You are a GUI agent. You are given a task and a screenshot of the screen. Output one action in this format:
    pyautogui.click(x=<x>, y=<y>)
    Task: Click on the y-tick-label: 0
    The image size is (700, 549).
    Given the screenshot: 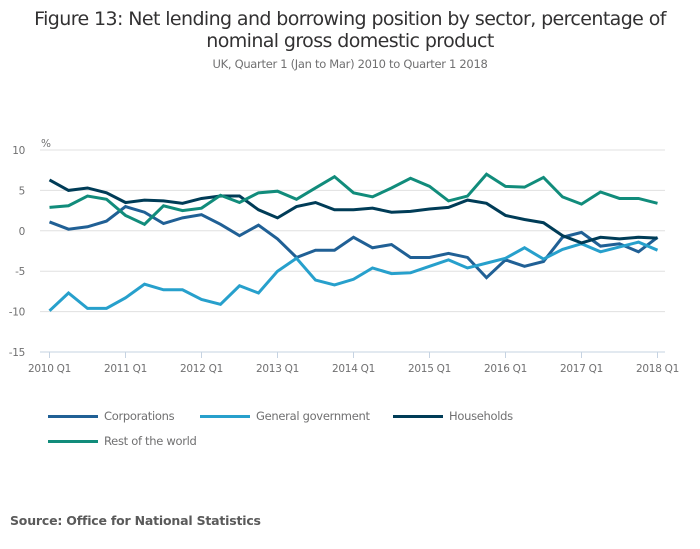 What is the action you would take?
    pyautogui.click(x=22, y=232)
    